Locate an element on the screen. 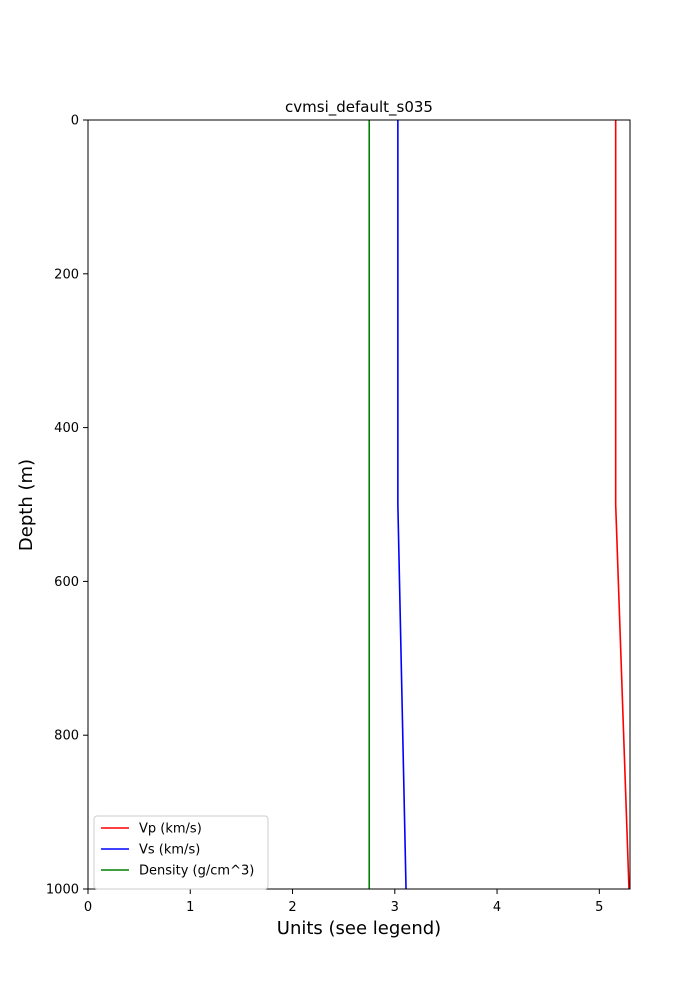 Image resolution: width=700 pixels, height=1000 pixels. x-tick-label: 0 is located at coordinates (88, 907).